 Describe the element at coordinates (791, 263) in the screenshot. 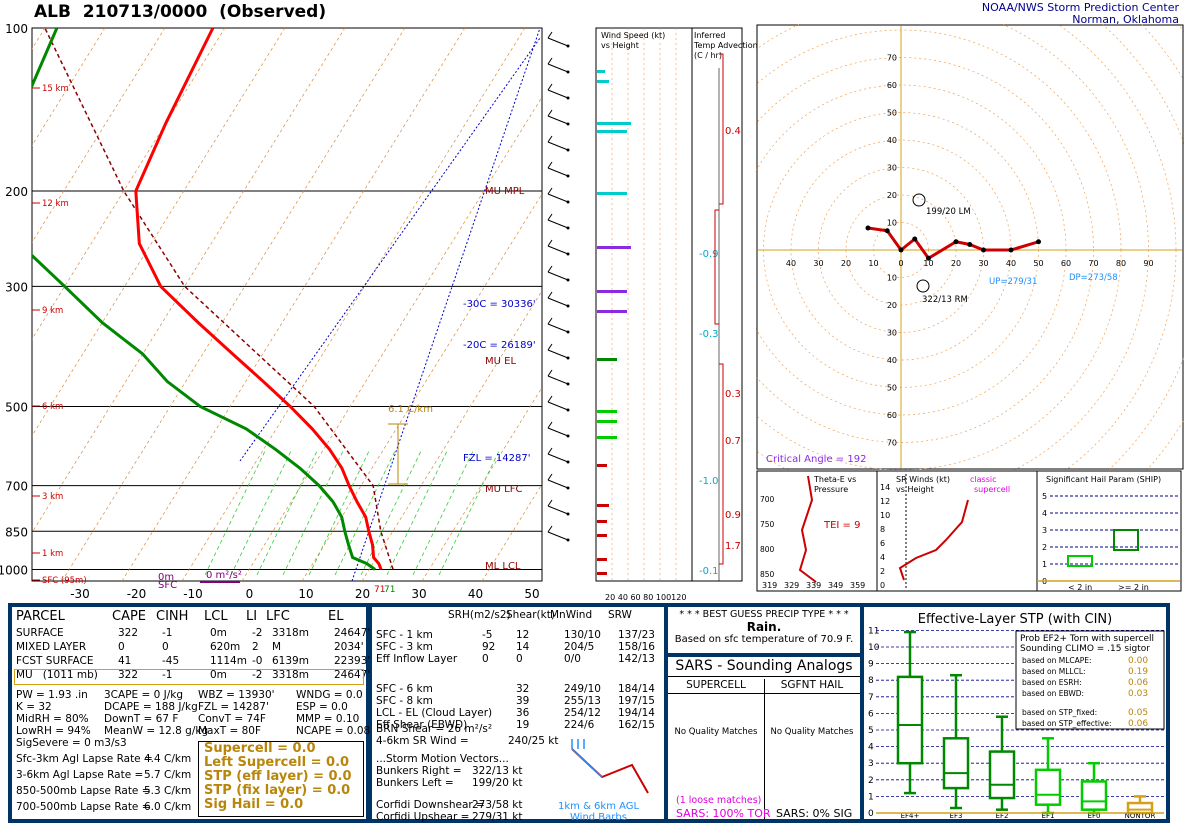

I see `hodo-xtick: 40` at that location.